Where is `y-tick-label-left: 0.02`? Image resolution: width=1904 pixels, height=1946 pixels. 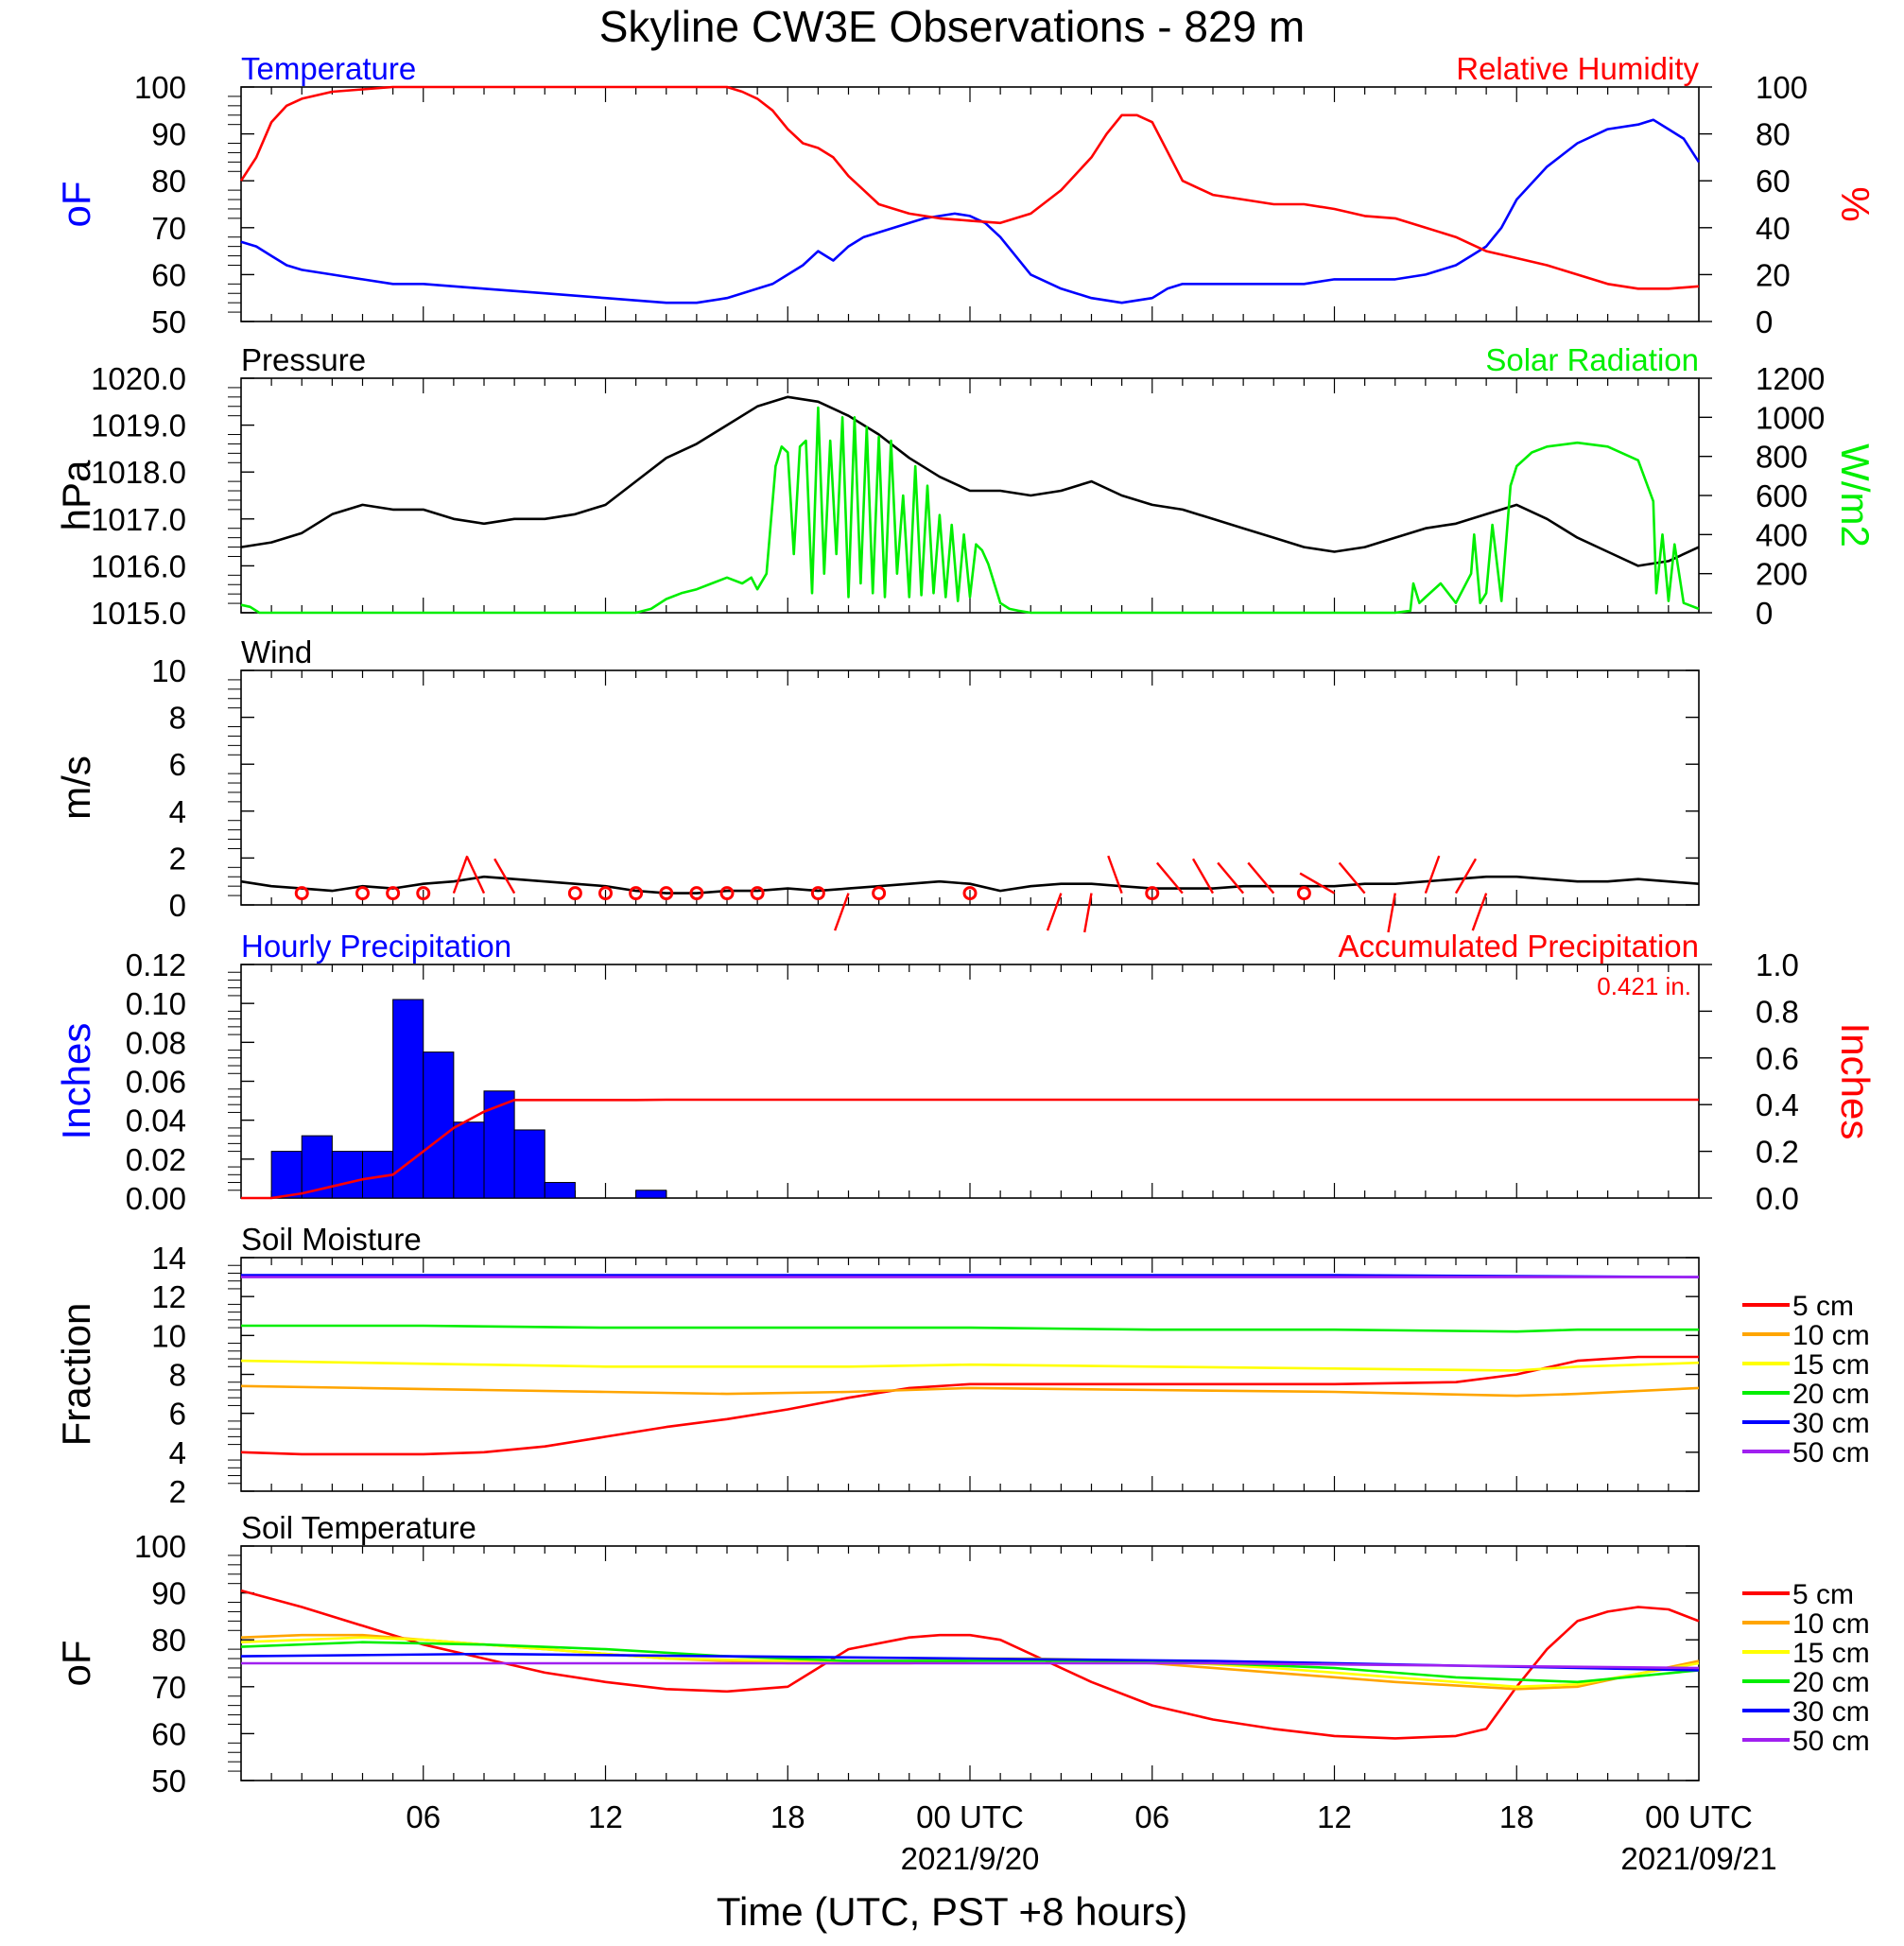 y-tick-label-left: 0.02 is located at coordinates (156, 1160).